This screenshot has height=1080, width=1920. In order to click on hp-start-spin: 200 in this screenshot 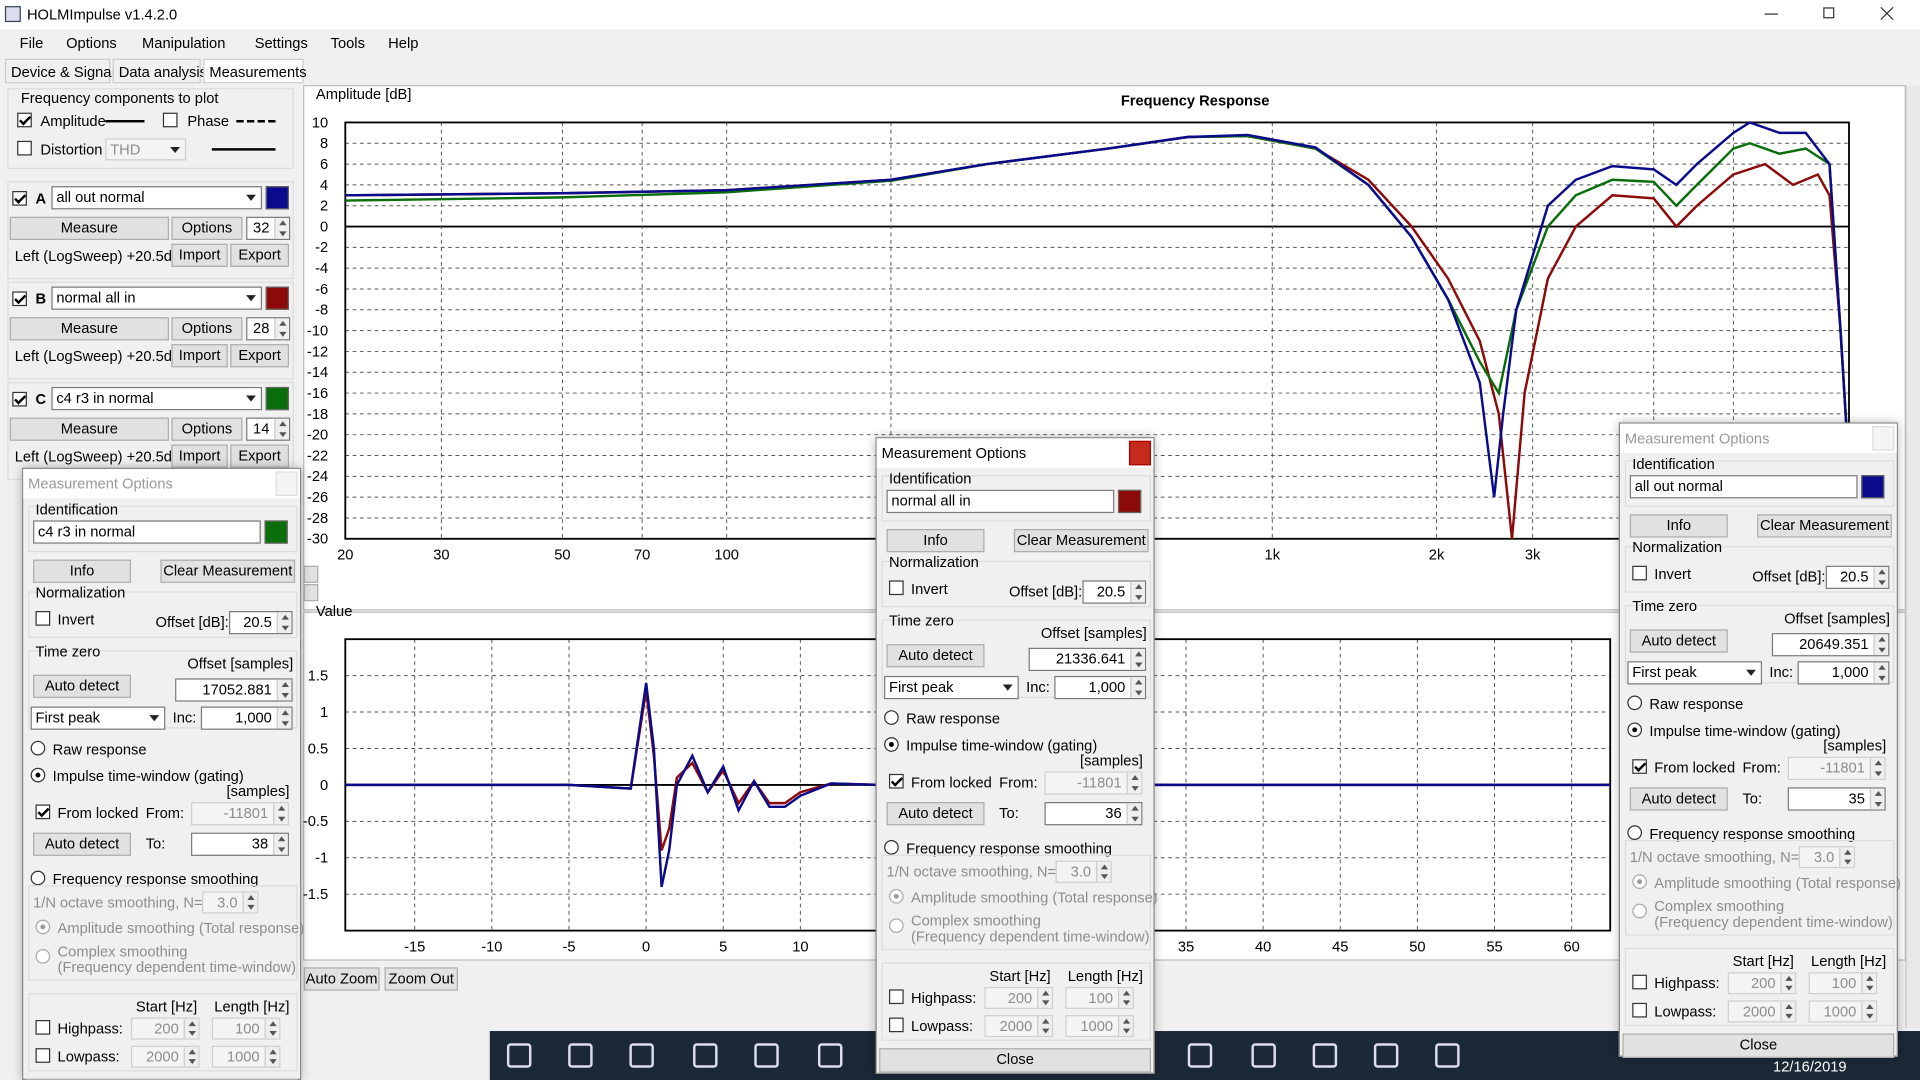, I will do `click(165, 1028)`.